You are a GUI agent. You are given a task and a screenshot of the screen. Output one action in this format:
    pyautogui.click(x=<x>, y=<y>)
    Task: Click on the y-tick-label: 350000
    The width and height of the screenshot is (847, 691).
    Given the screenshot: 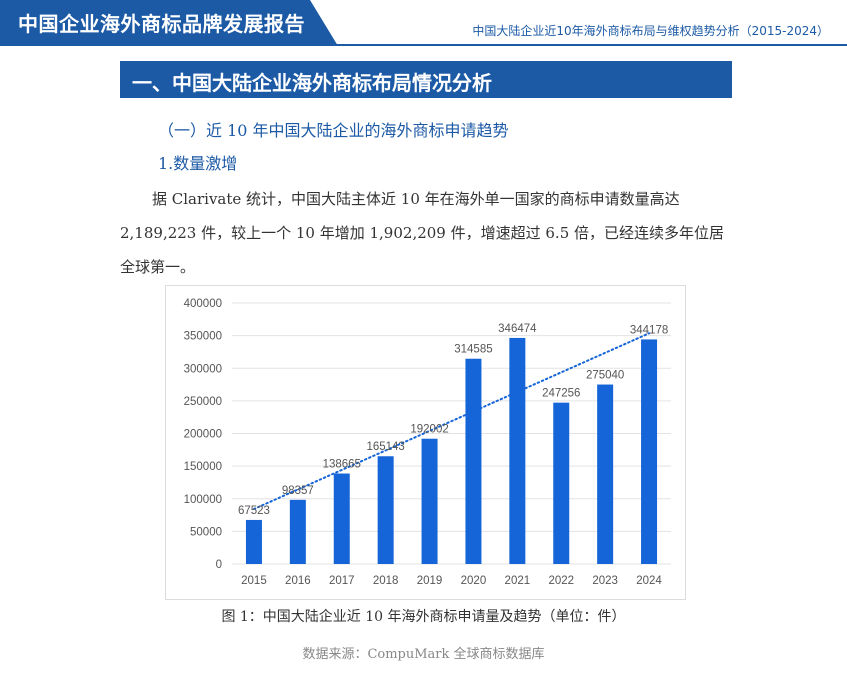 What is the action you would take?
    pyautogui.click(x=203, y=337)
    